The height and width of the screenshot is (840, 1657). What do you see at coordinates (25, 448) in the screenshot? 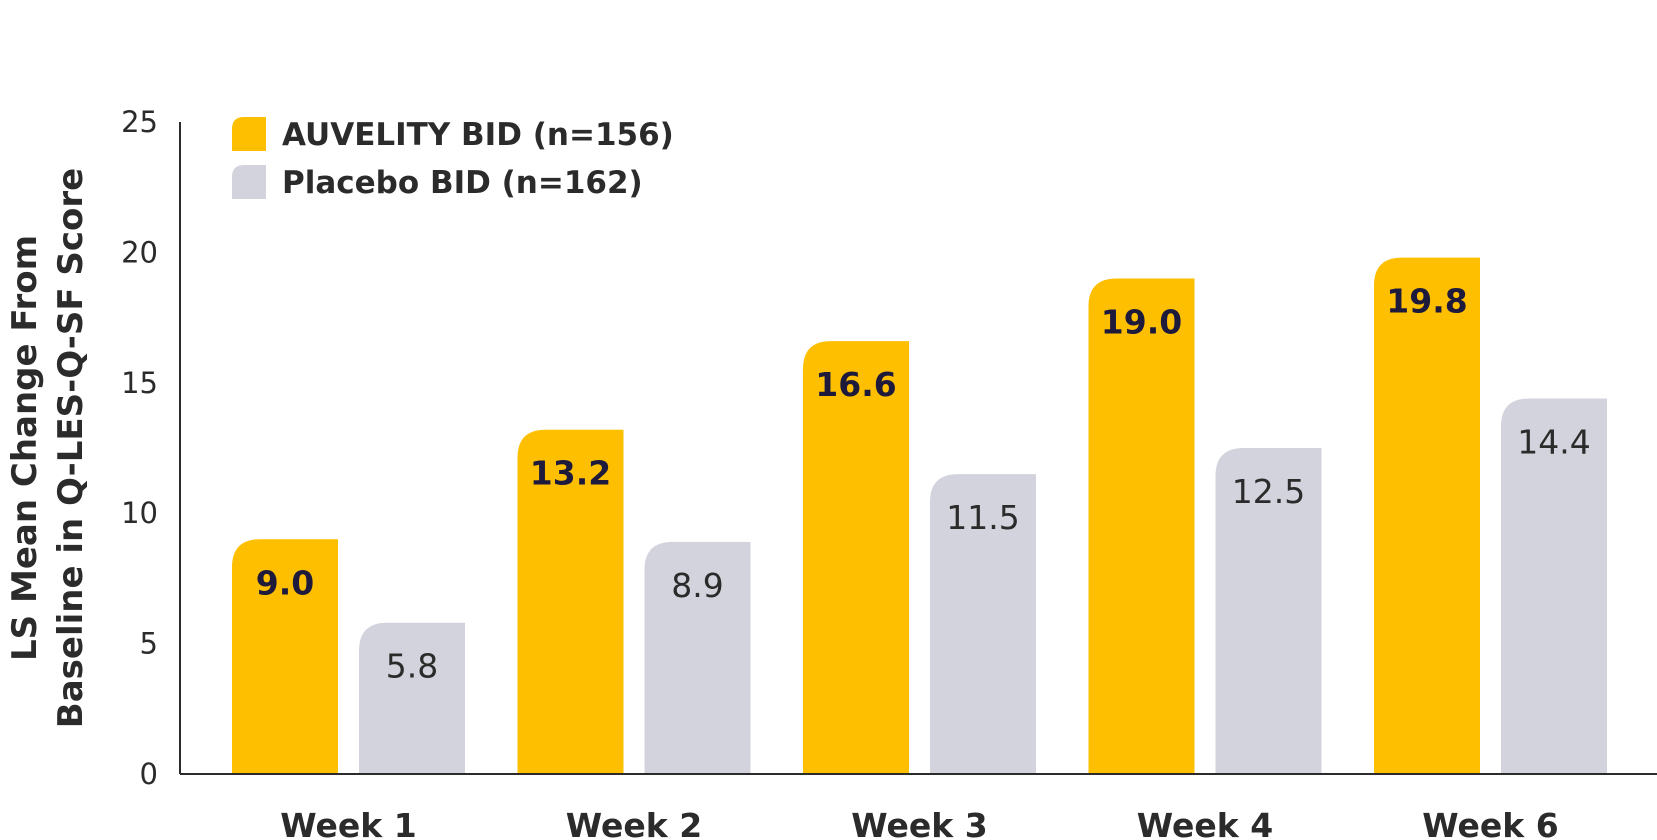
I see `y-axis-title-line-1: LS Mean Change From` at bounding box center [25, 448].